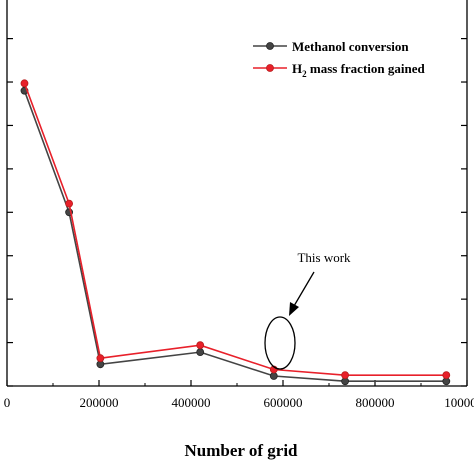 This screenshot has height=474, width=474. What do you see at coordinates (7, 402) in the screenshot?
I see `x-tick-label-0: 0` at bounding box center [7, 402].